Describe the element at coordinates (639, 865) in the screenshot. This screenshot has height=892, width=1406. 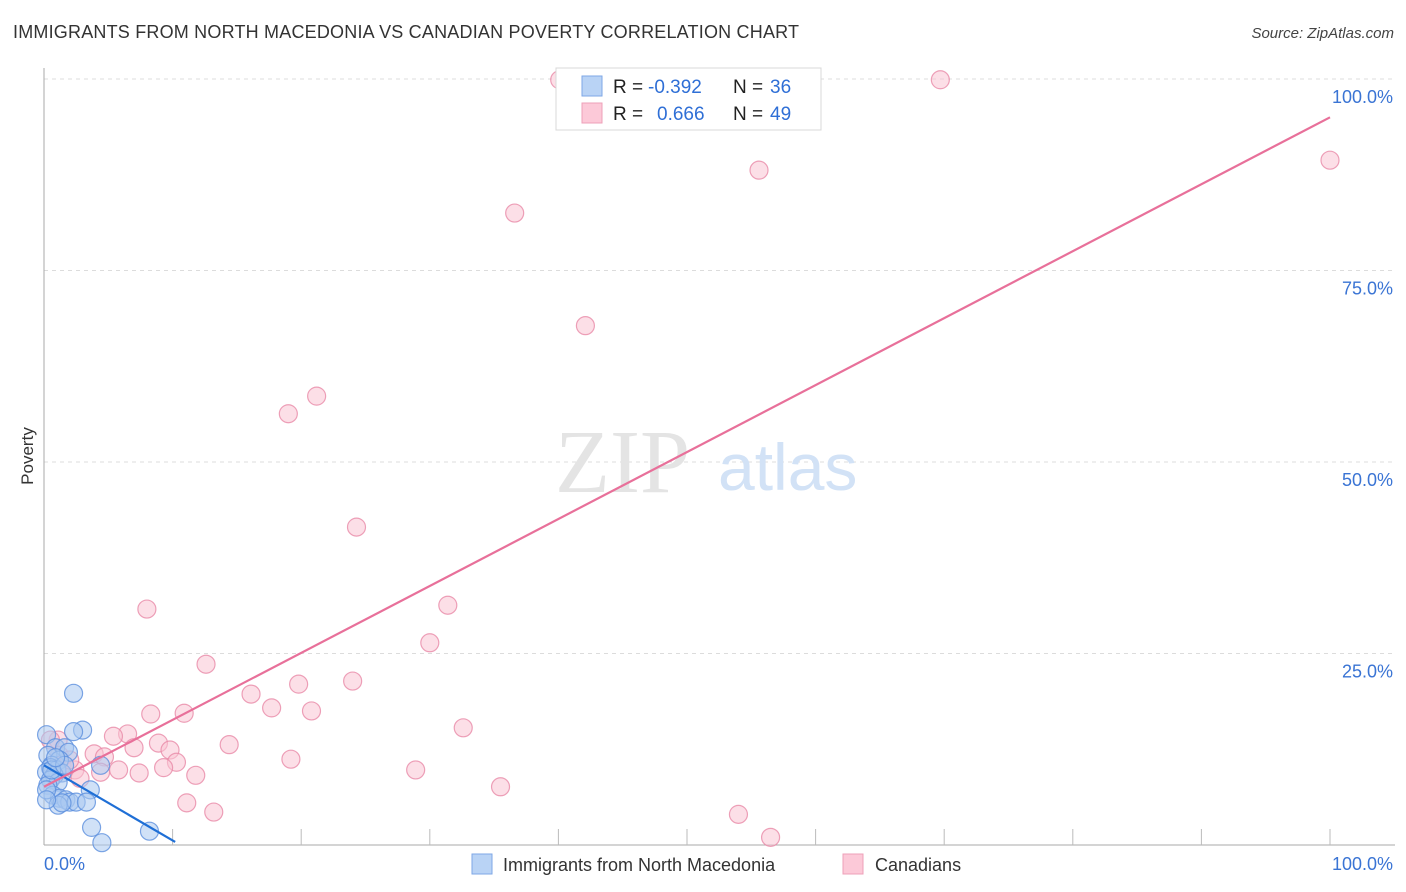
I see `legend-label-north-macedonia: Immigrants from North Macedonia` at that location.